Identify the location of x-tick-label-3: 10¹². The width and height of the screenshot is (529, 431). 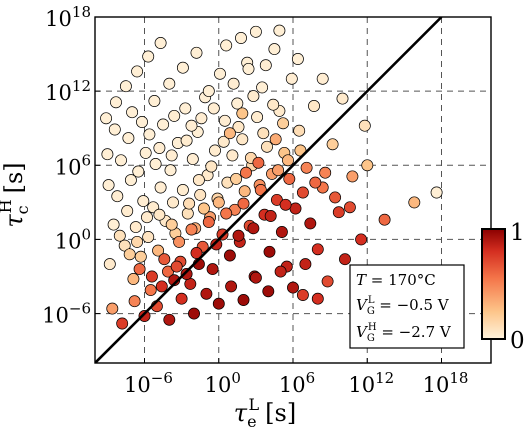
(371, 383).